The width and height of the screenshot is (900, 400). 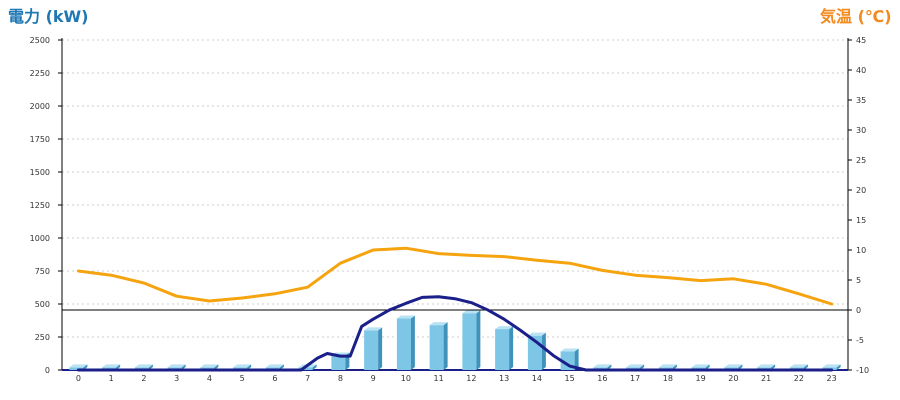 I want to click on x-tick-label: 7, so click(x=307, y=378).